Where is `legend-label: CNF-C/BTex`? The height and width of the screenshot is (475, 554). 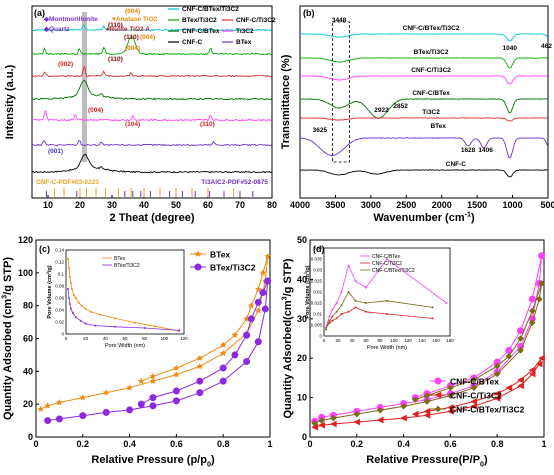
legend-label: CNF-C/BTex is located at coordinates (474, 382).